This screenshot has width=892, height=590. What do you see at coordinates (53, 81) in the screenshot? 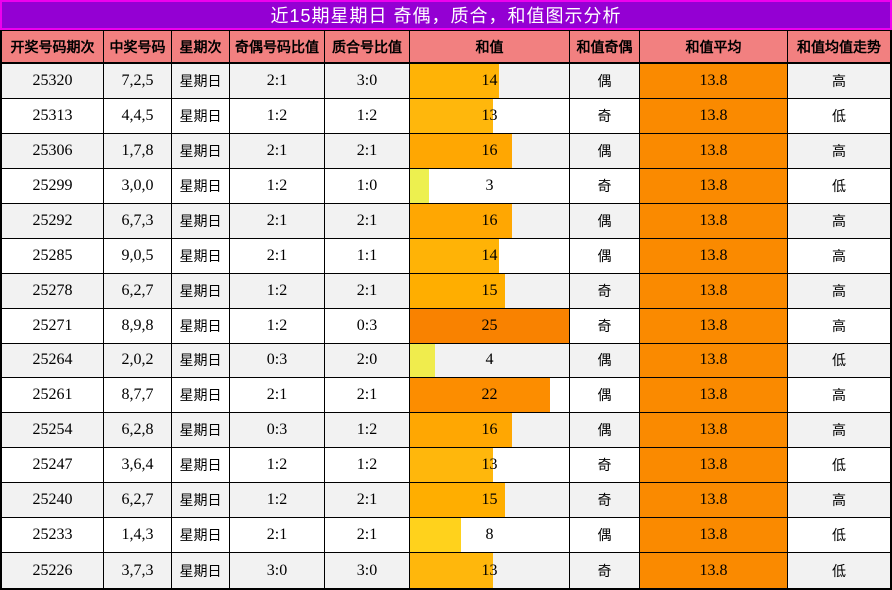
I see `period-cell: 25320` at bounding box center [53, 81].